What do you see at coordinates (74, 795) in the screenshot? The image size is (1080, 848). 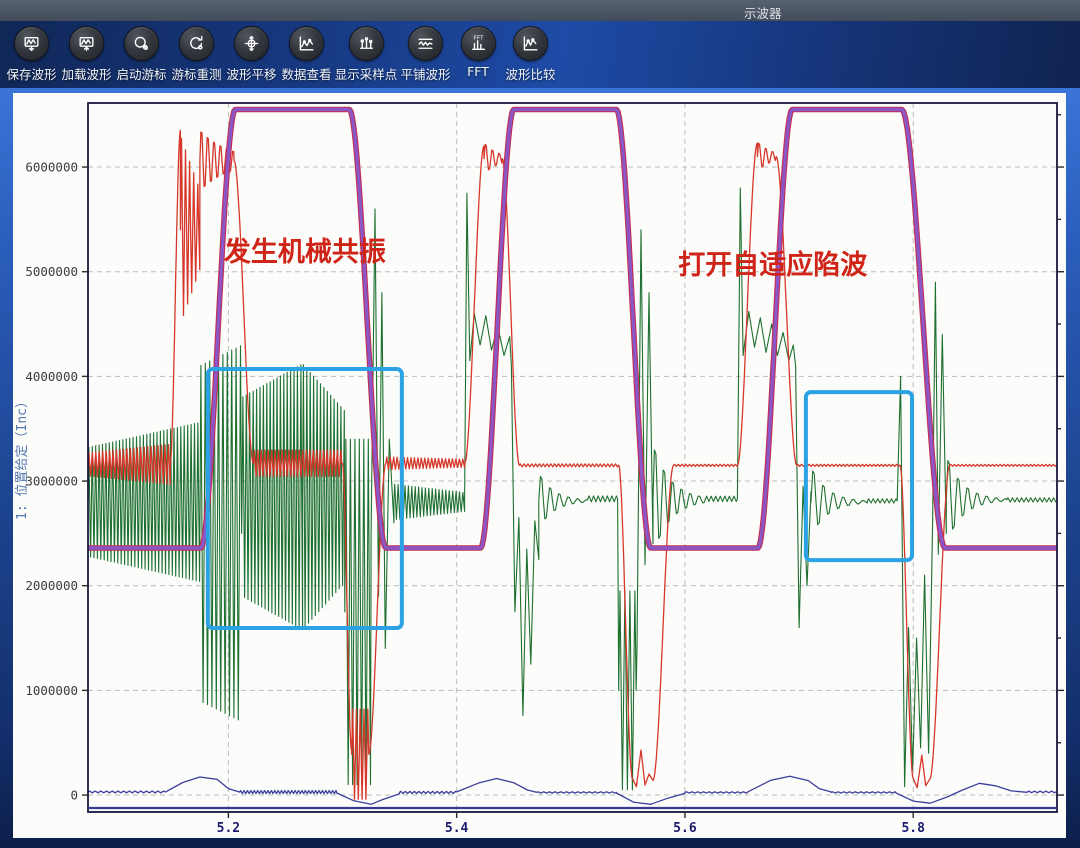 I see `y-tick-label: 0` at bounding box center [74, 795].